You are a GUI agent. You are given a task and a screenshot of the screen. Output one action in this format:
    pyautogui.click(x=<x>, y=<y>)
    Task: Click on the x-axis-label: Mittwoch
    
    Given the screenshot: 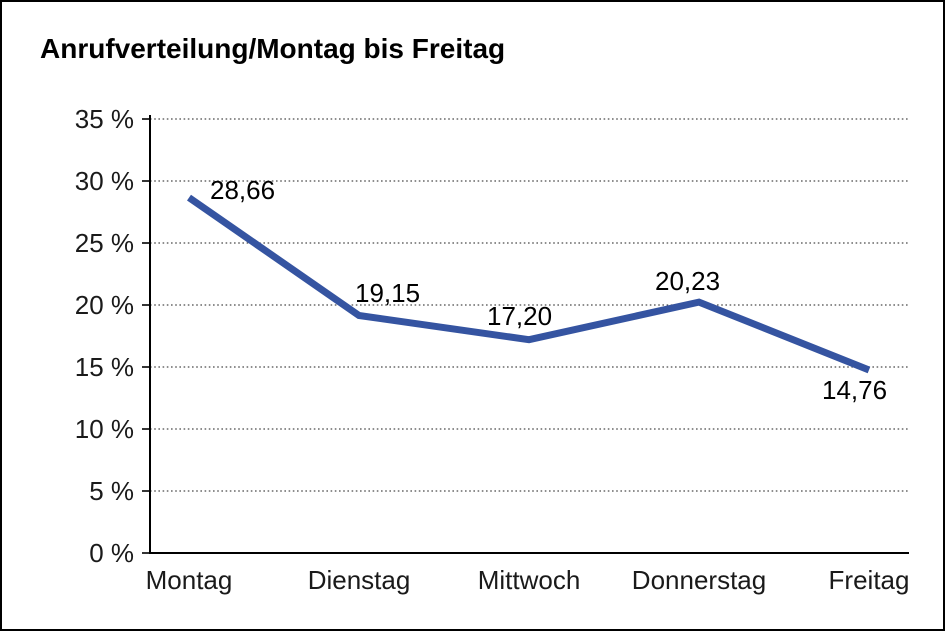 What is the action you would take?
    pyautogui.click(x=529, y=580)
    